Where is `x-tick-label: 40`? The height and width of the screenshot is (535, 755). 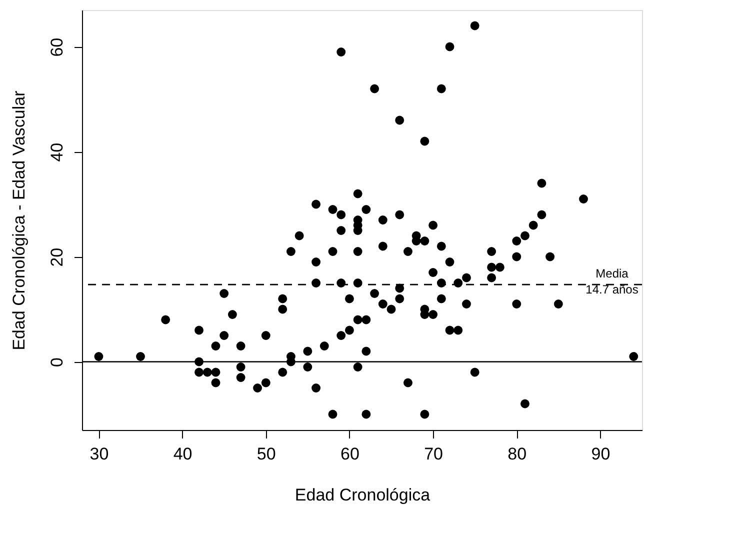 x-tick-label: 40 is located at coordinates (182, 454).